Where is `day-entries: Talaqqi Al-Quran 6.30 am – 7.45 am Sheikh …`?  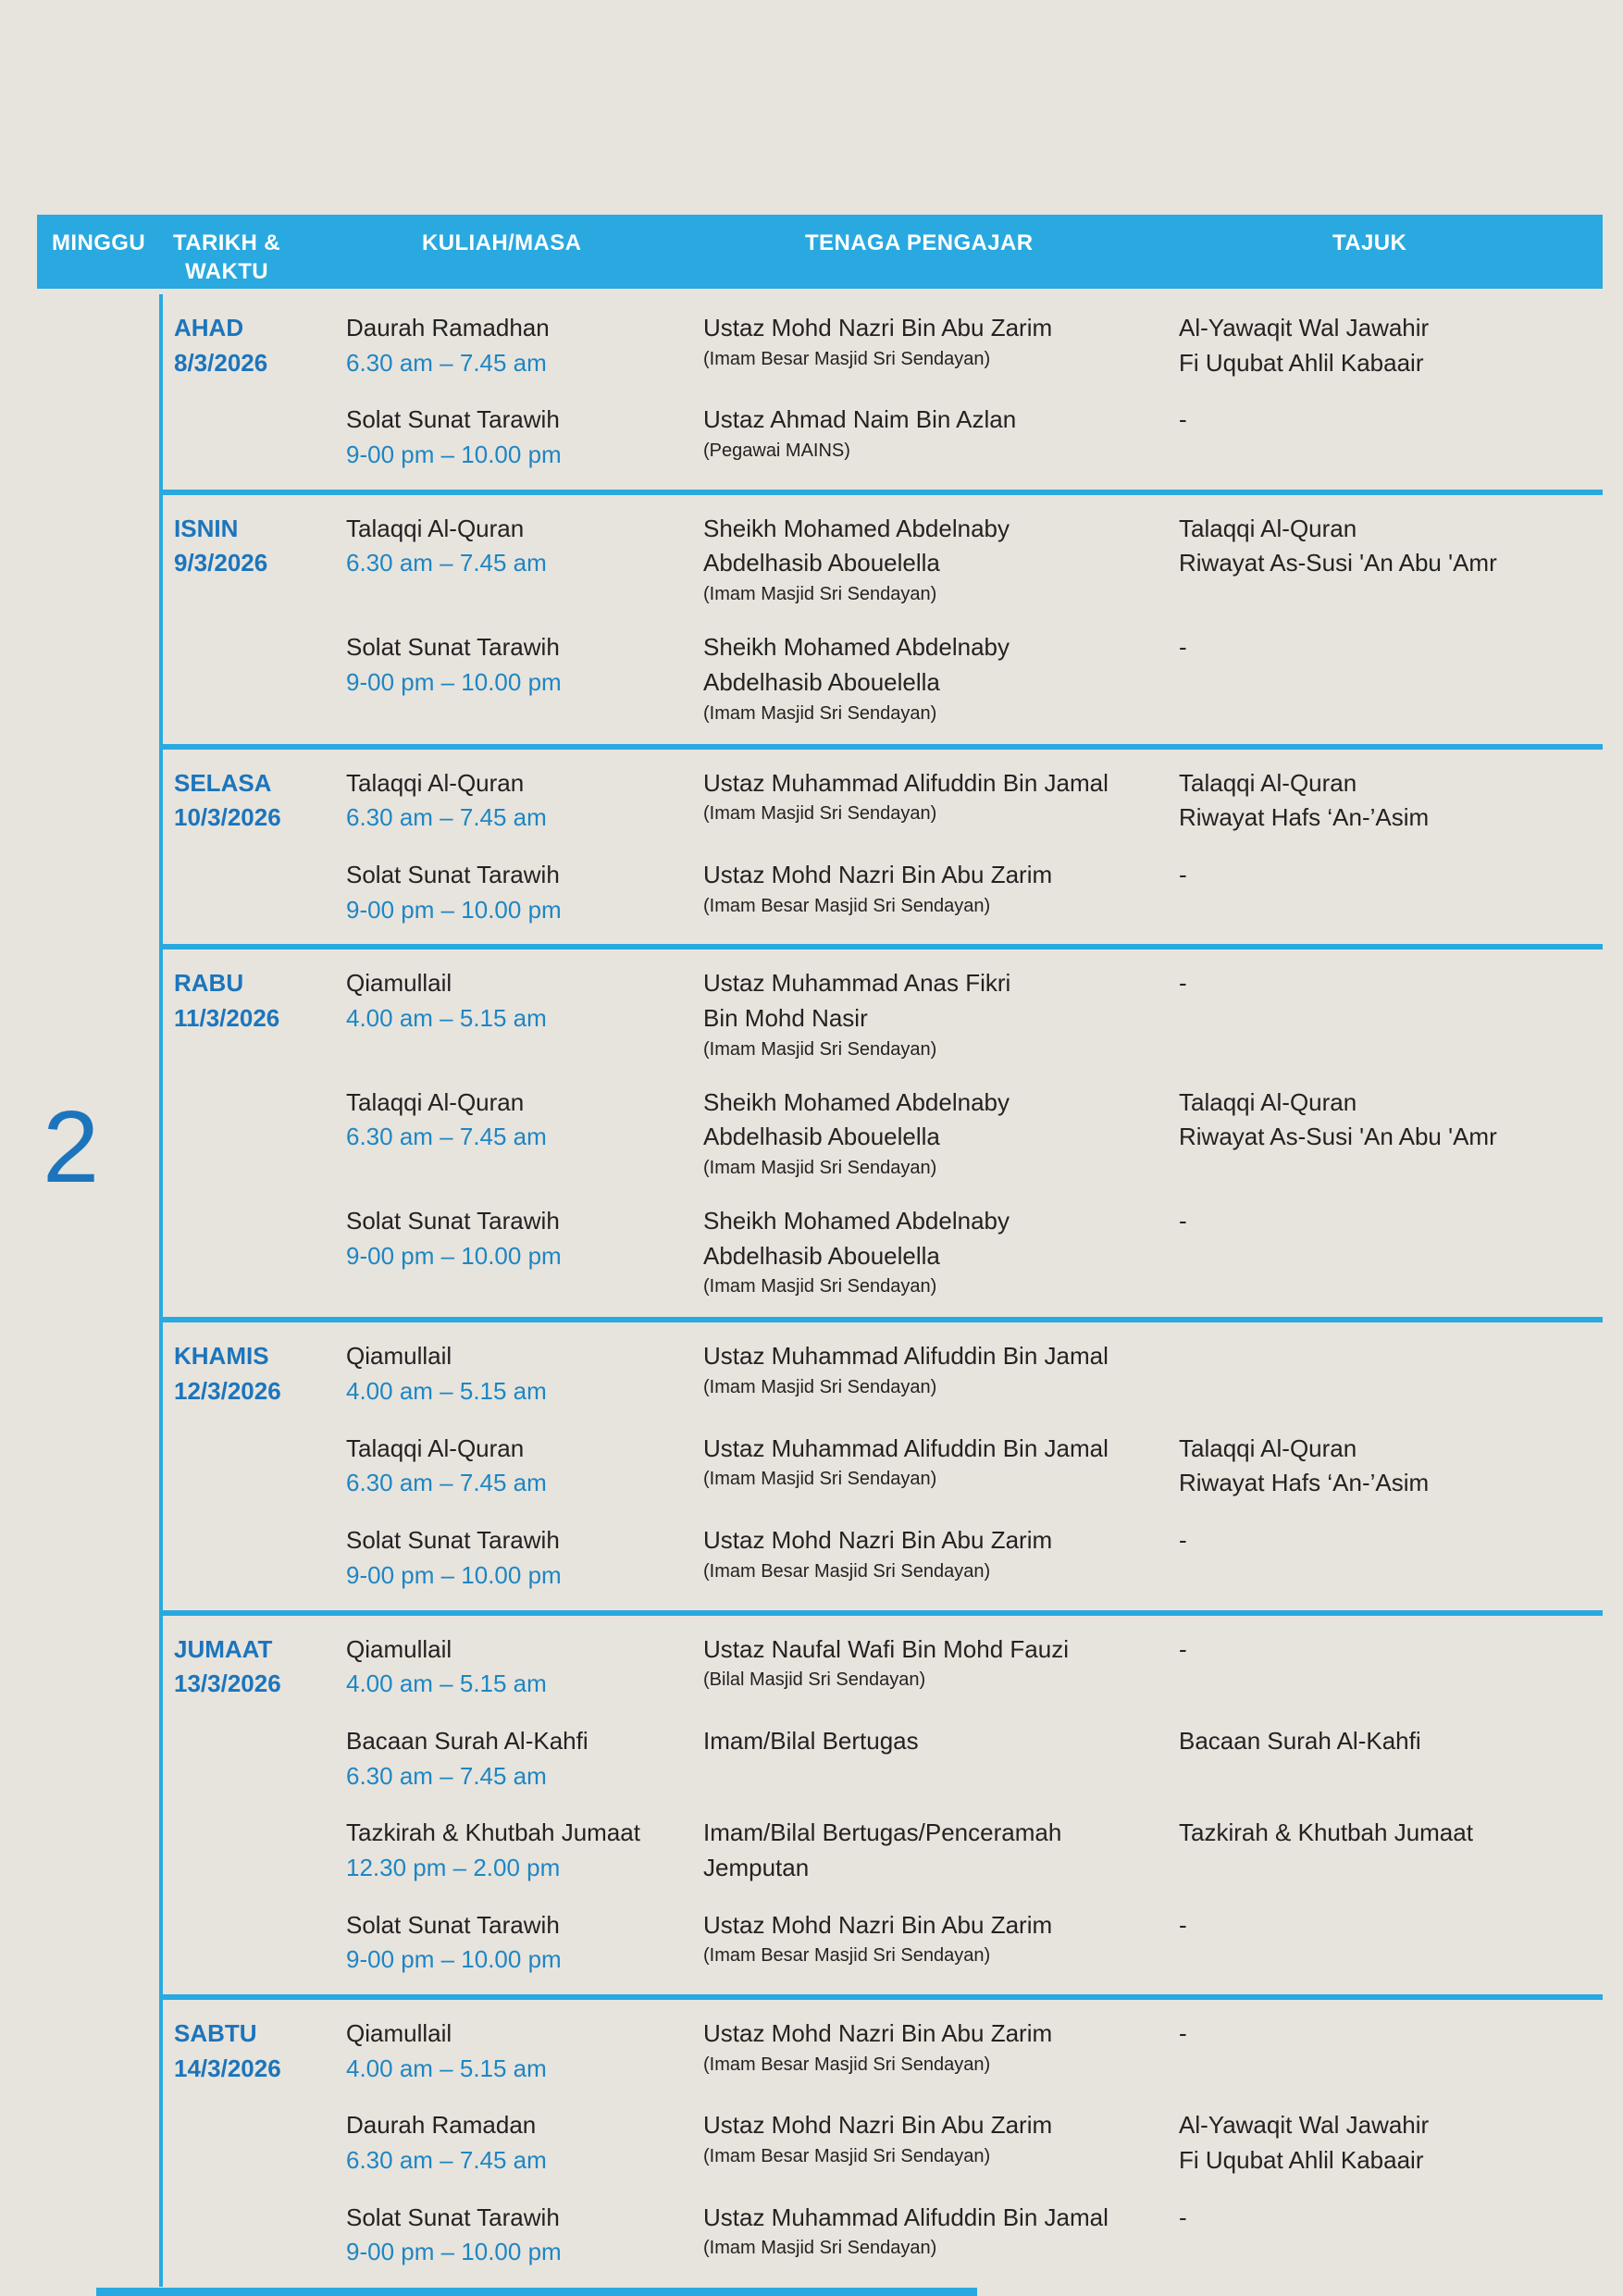
day-entries: Talaqqi Al-Quran 6.30 am – 7.45 am Sheikh … is located at coordinates (974, 624).